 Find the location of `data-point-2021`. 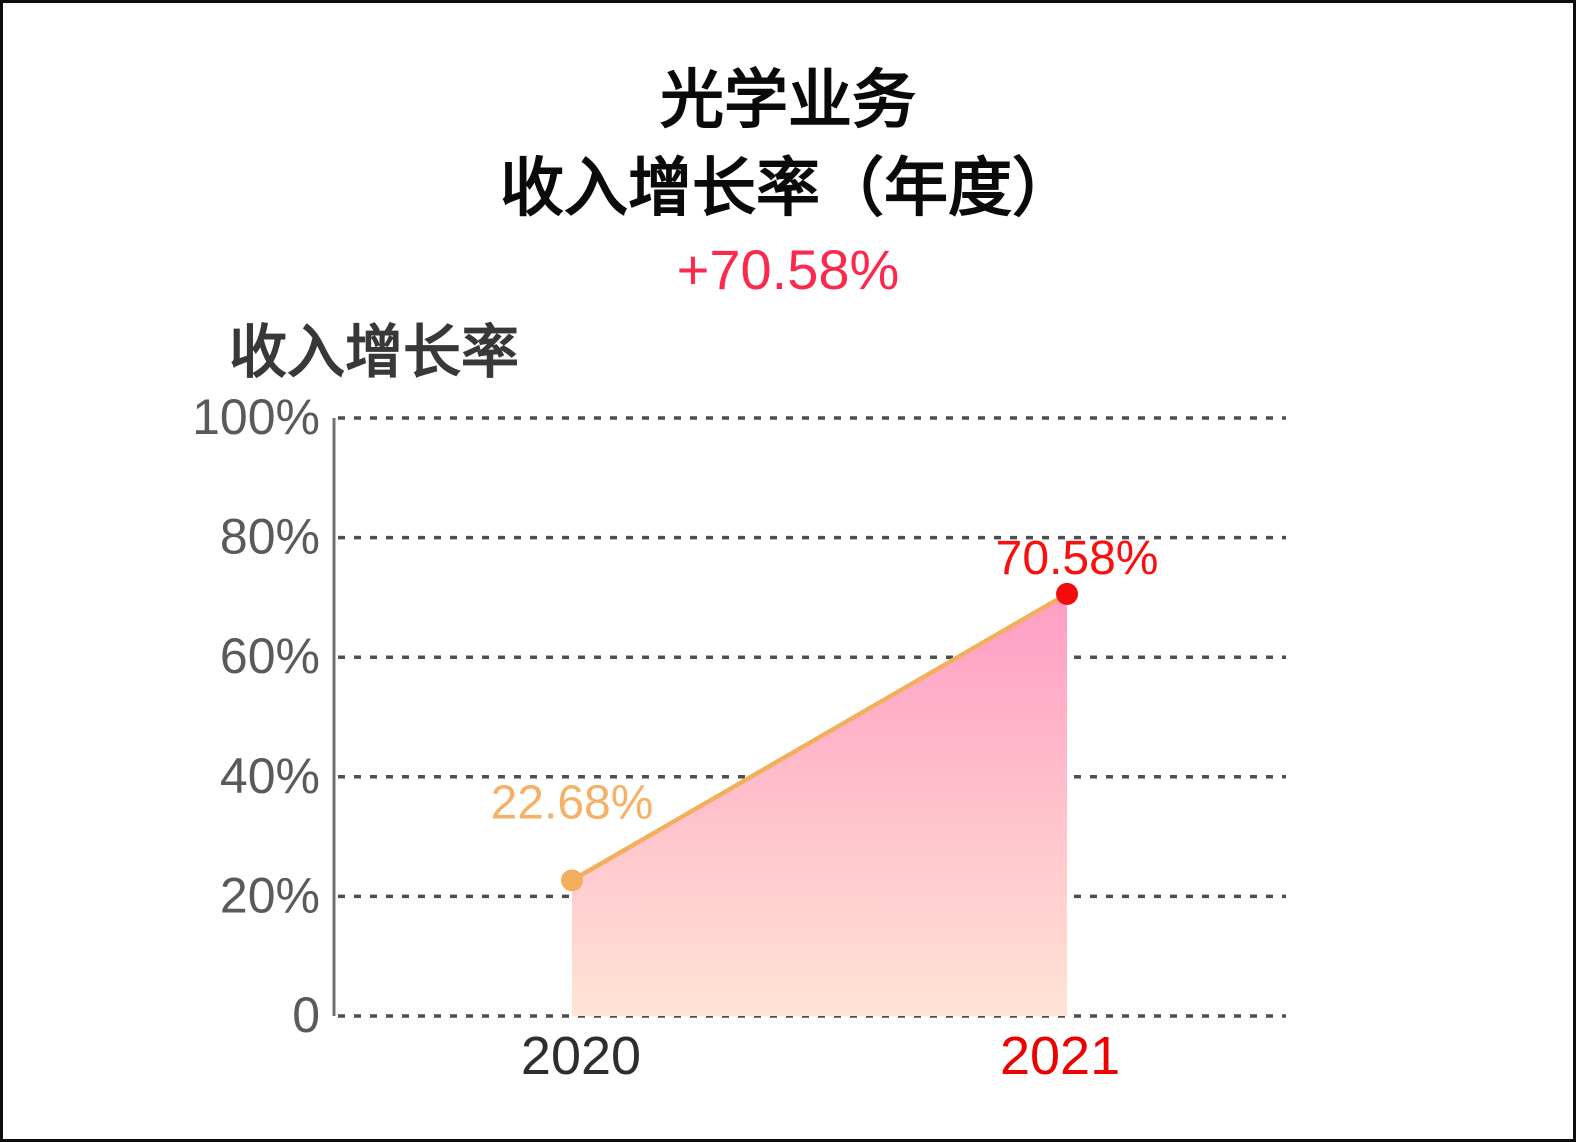

data-point-2021 is located at coordinates (1067, 593).